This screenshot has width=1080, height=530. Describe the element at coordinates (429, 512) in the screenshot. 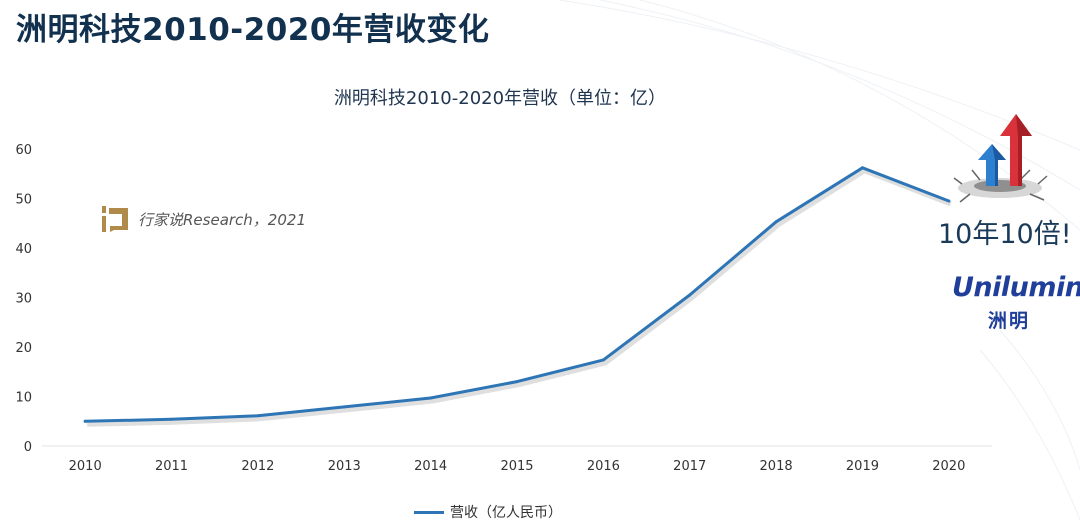

I see `legend-swatch` at that location.